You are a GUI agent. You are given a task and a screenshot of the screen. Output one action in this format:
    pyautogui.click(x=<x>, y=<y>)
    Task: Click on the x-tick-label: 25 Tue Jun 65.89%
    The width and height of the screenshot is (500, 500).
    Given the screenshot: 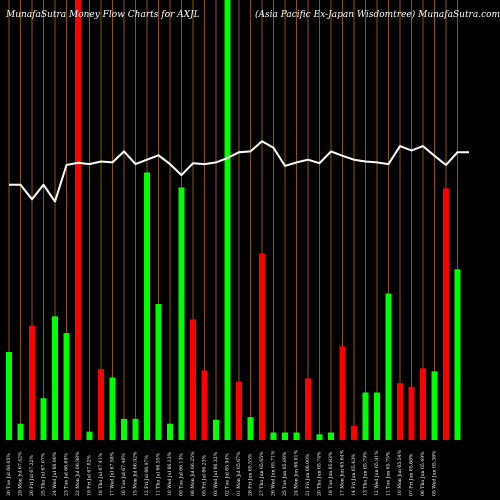 What is the action you would take?
    pyautogui.click(x=285, y=473)
    